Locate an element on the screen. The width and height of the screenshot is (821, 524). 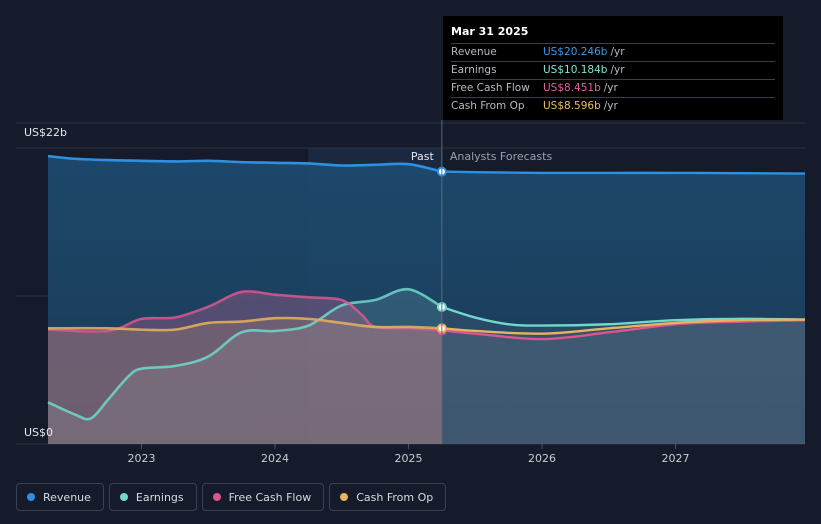
tooltip-value: US$8.451b is located at coordinates (572, 88).